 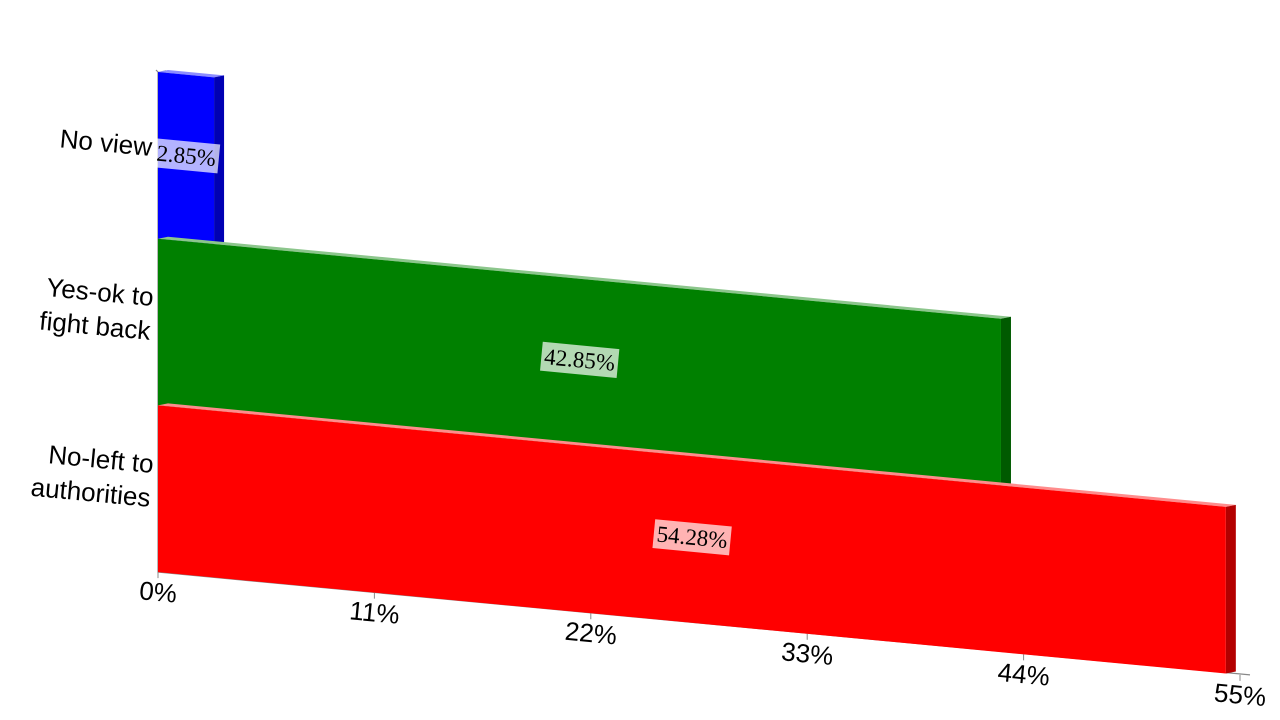 I want to click on category-label: Yes-ok to fight back, so click(x=97, y=309).